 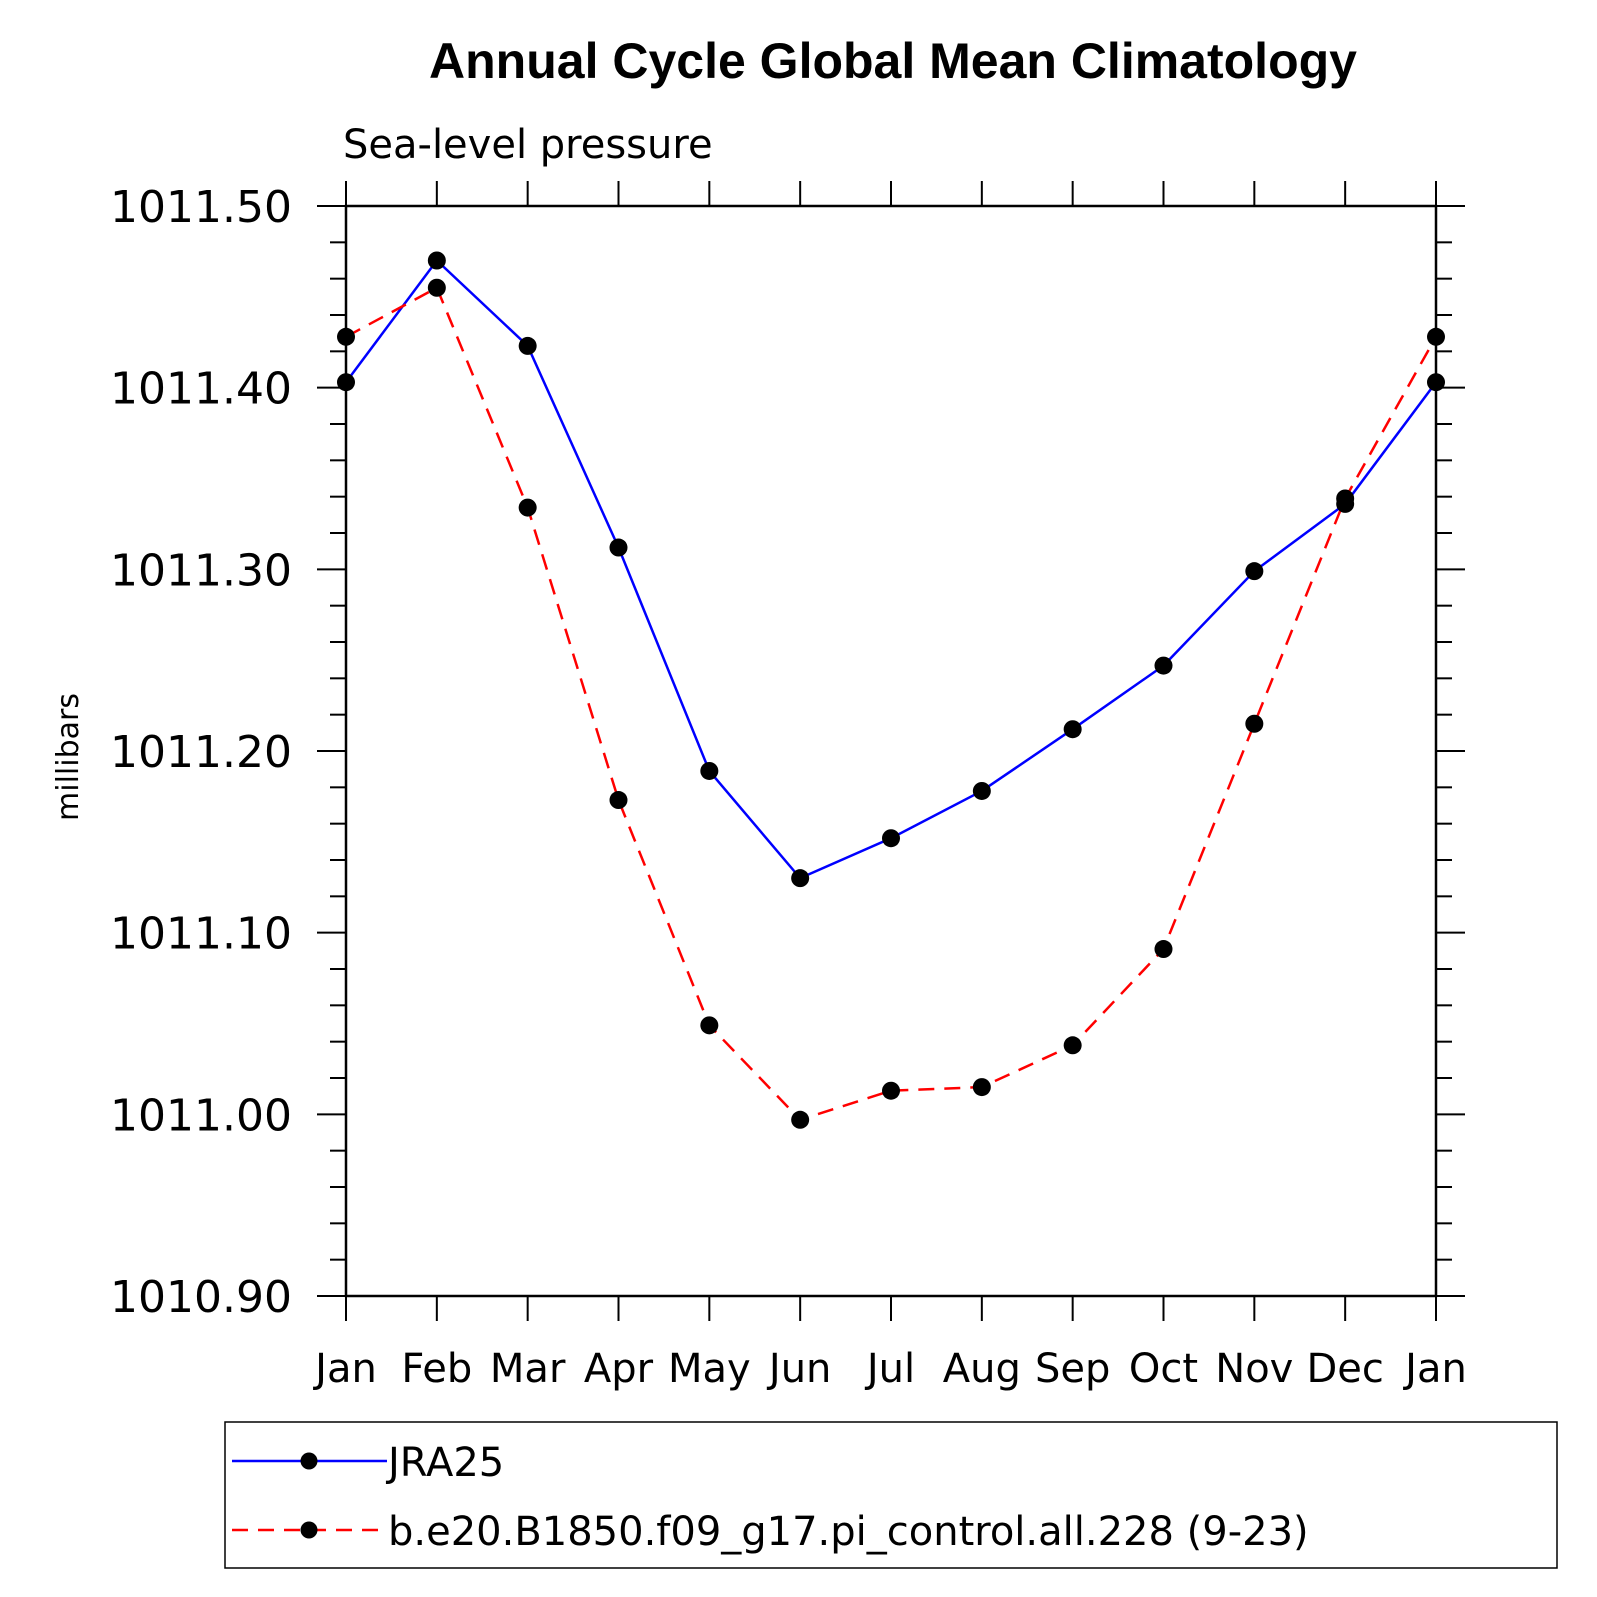 I want to click on chart-title: Annual Cycle Global Mean Climatology, so click(x=893, y=61).